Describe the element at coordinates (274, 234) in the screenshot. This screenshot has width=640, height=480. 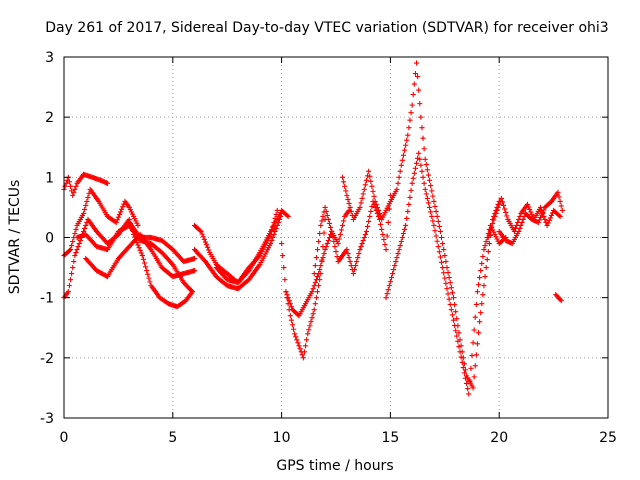
I see `data-point-sat-h` at that location.